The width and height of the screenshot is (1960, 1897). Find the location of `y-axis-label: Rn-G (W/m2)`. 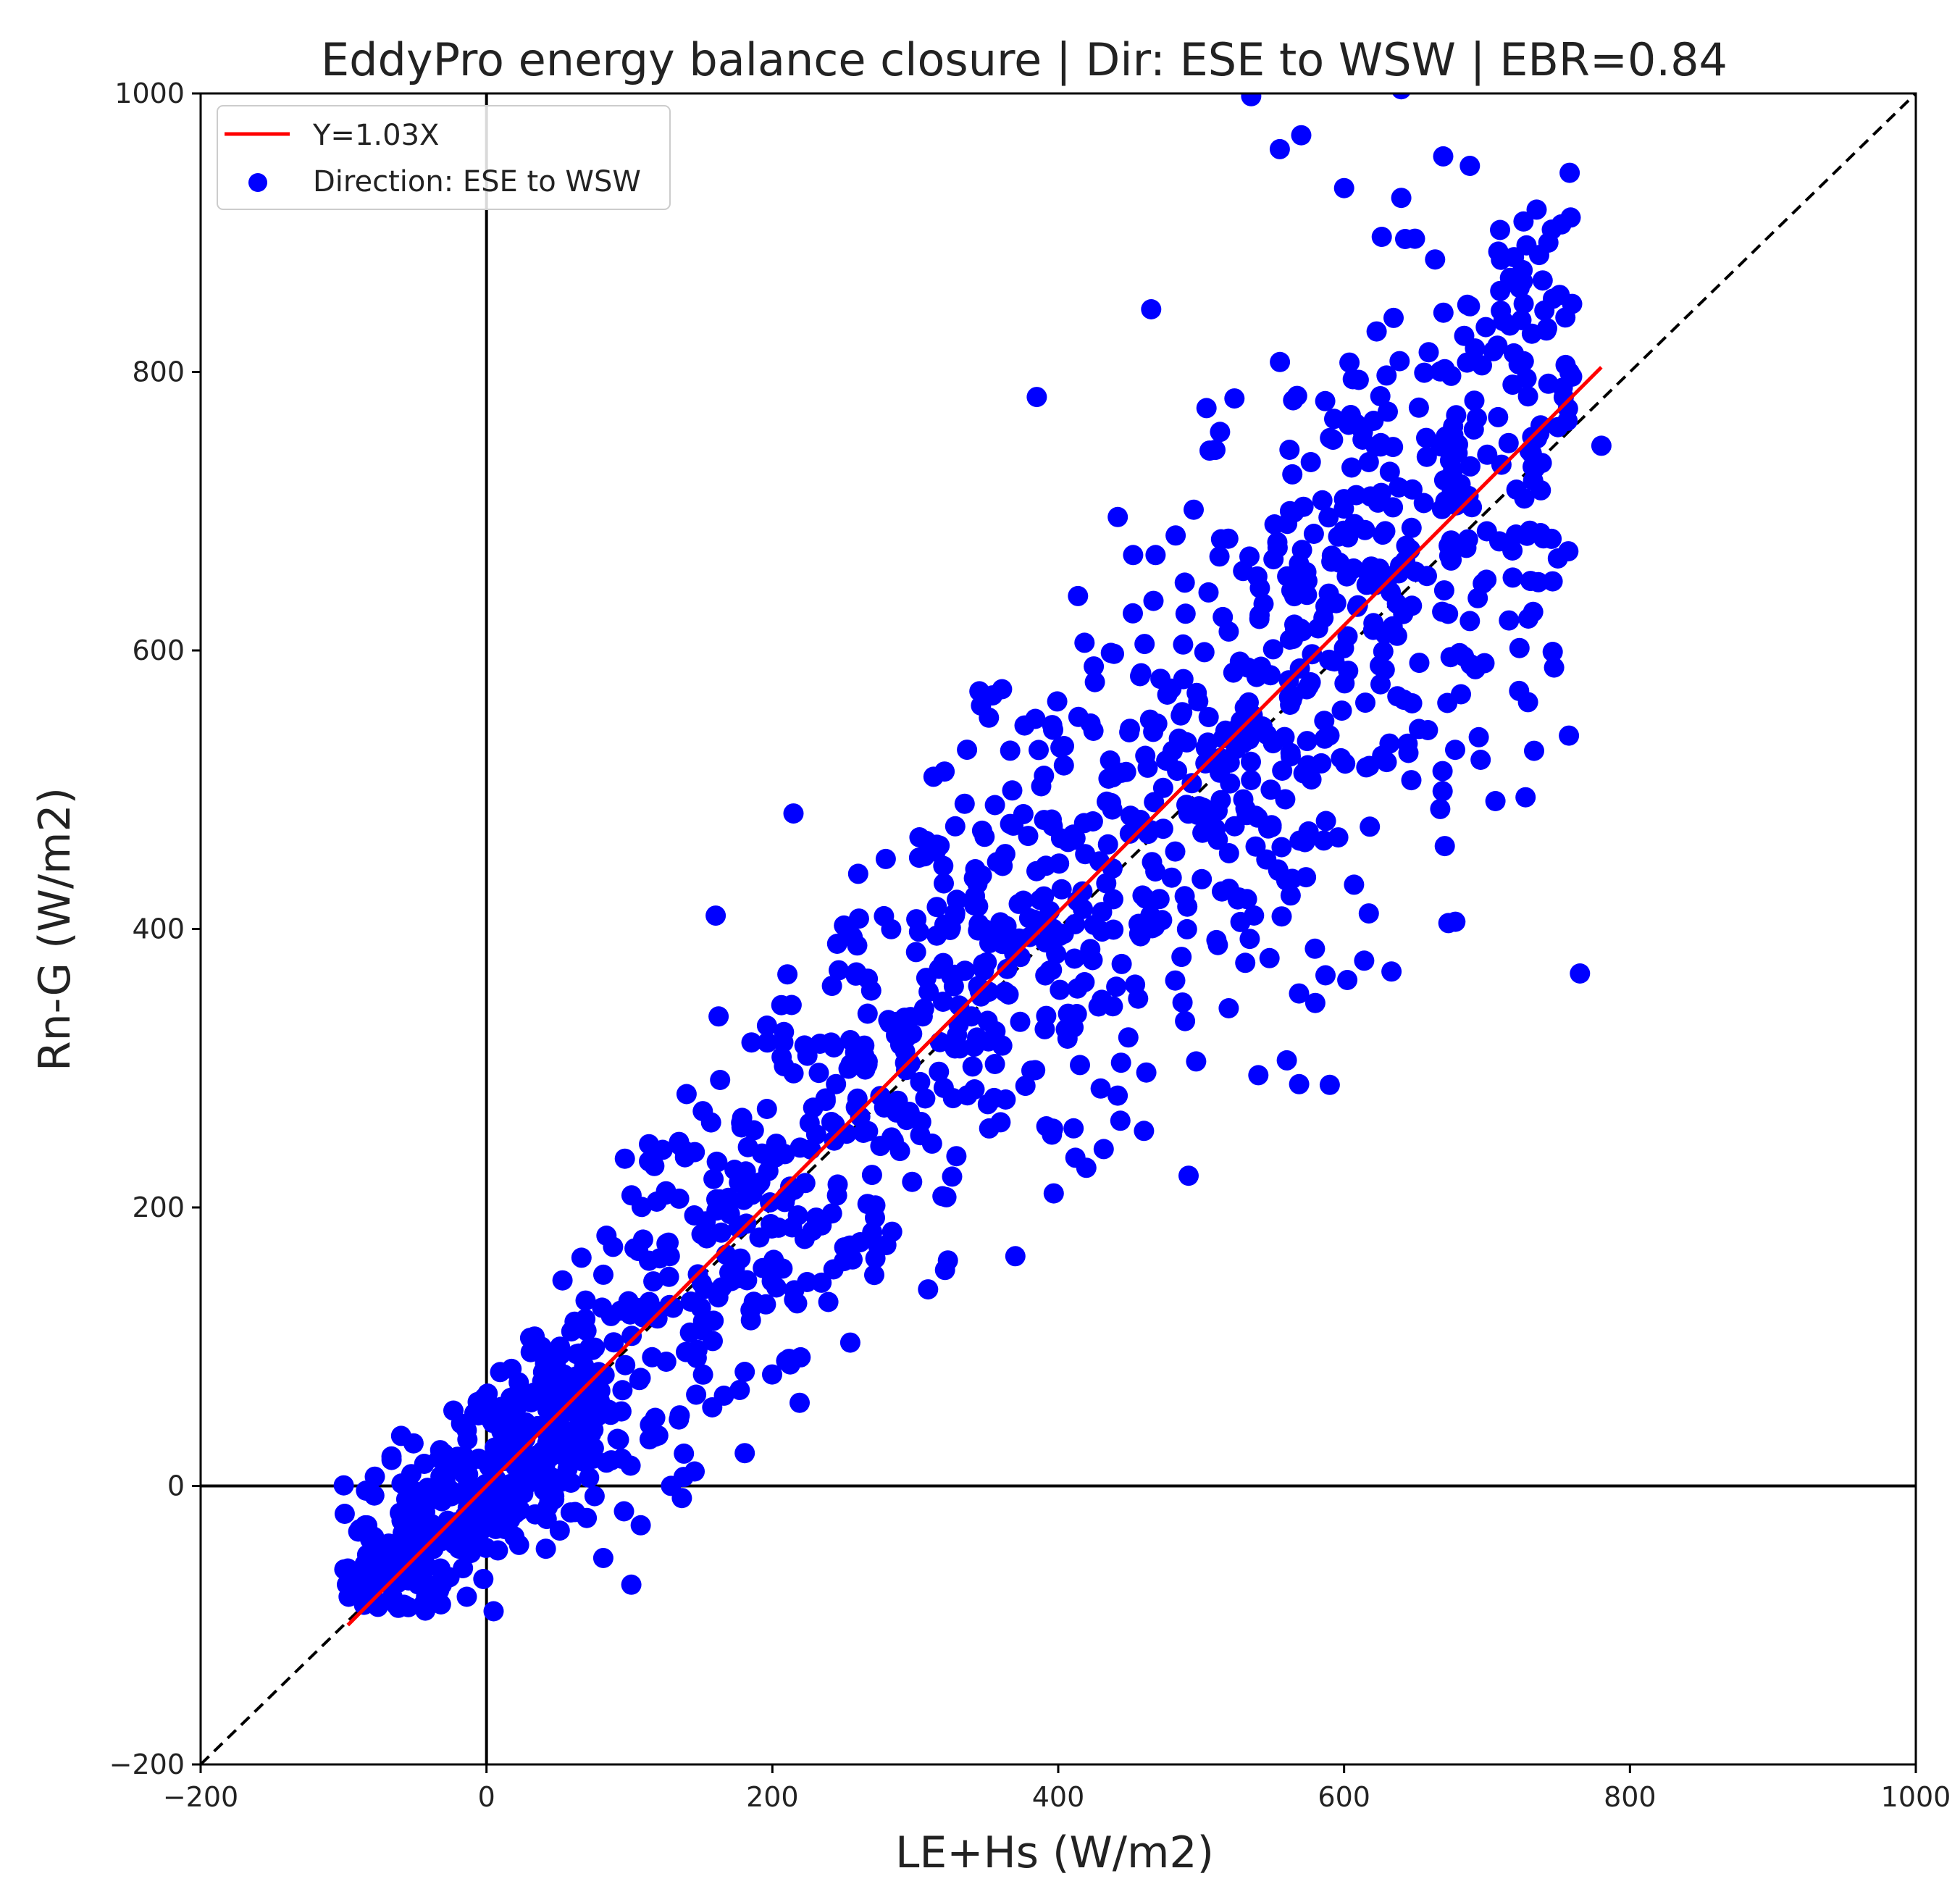

y-axis-label: Rn-G (W/m2) is located at coordinates (55, 929).